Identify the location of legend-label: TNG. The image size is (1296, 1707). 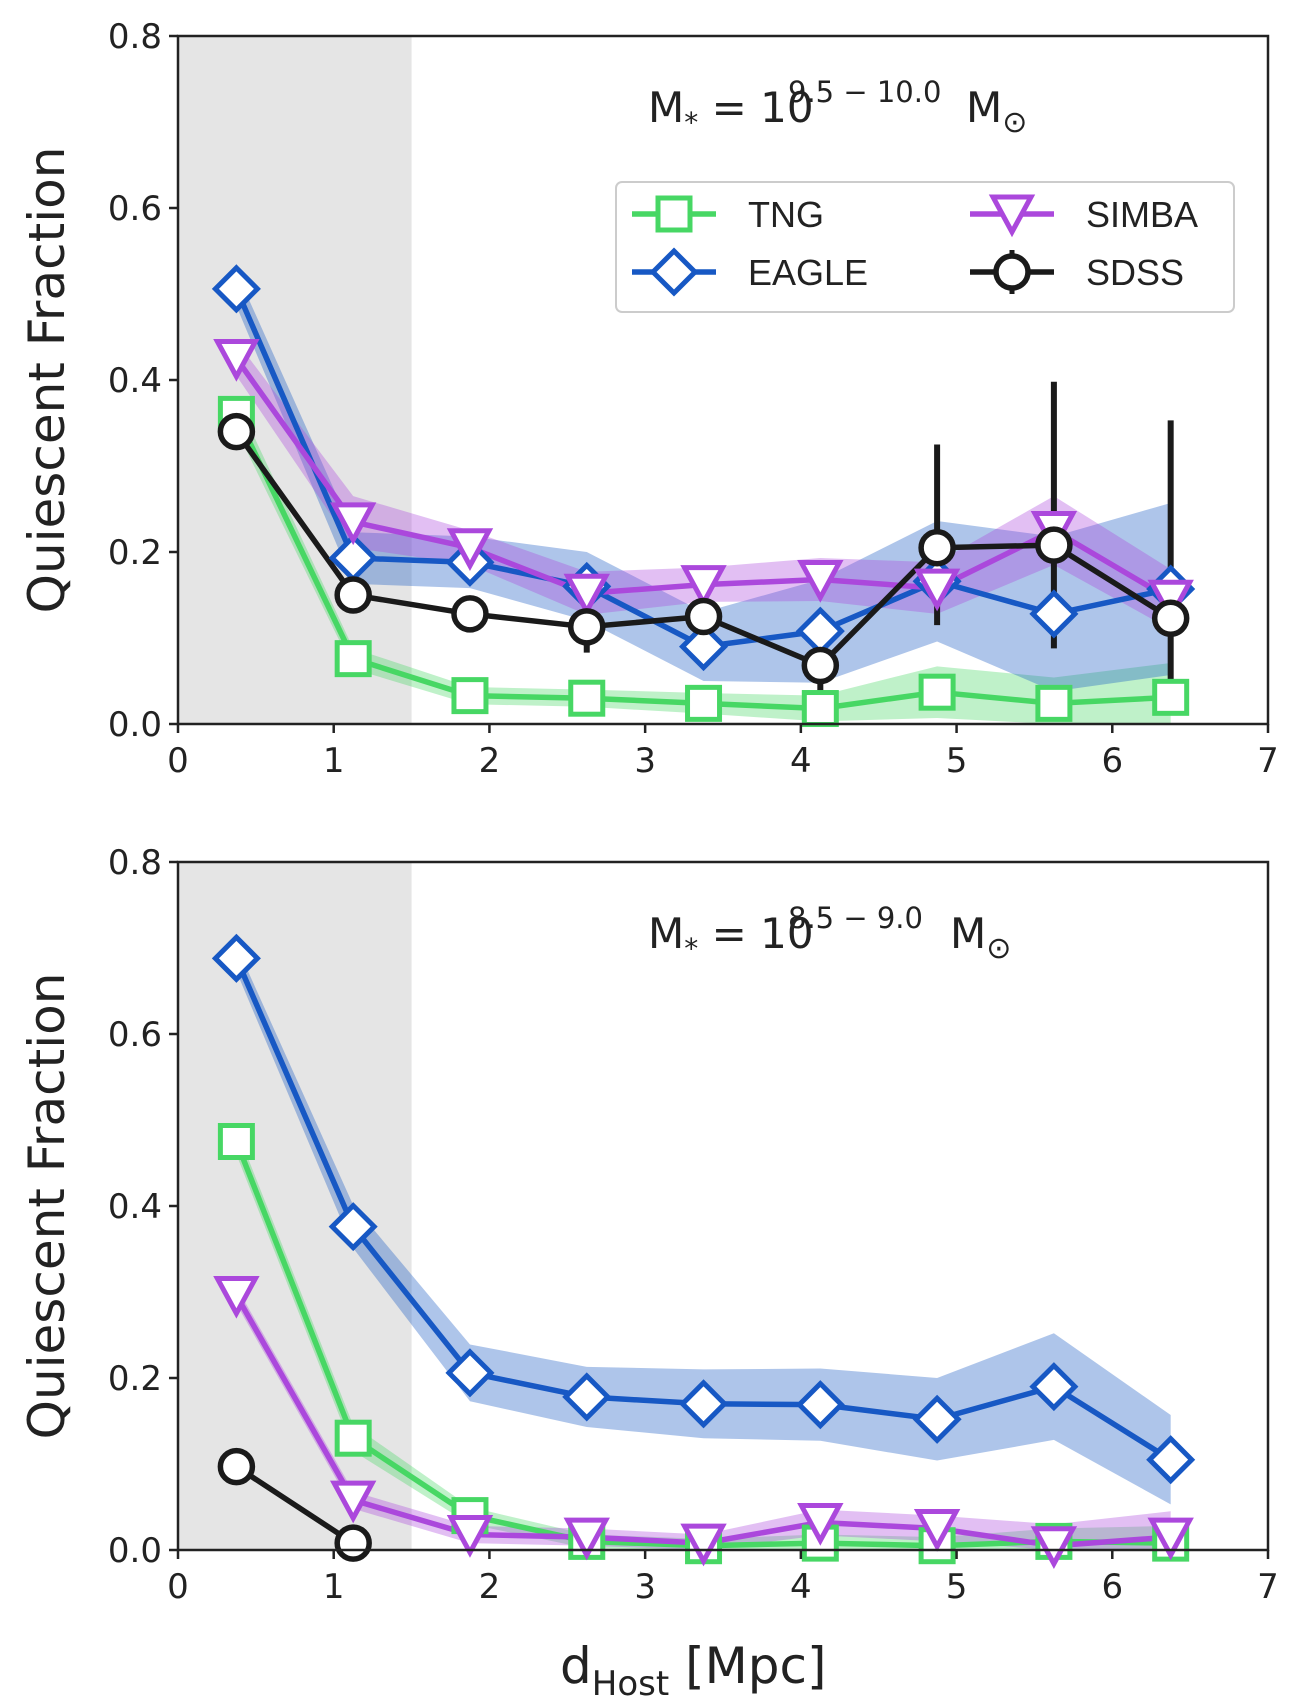
(786, 214).